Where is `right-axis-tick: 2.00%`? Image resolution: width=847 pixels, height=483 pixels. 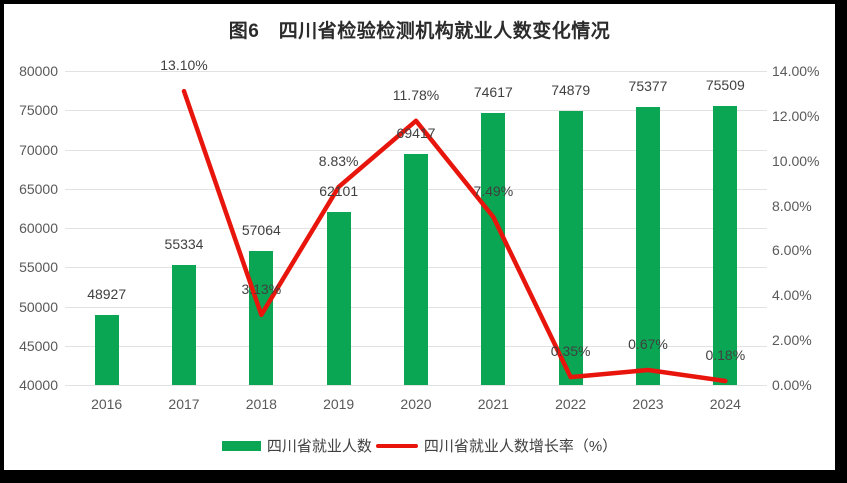
right-axis-tick: 2.00% is located at coordinates (792, 340).